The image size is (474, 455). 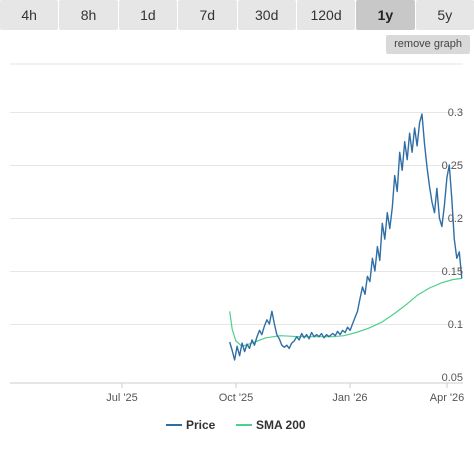 I want to click on tab-30d: 30d, so click(x=266, y=15).